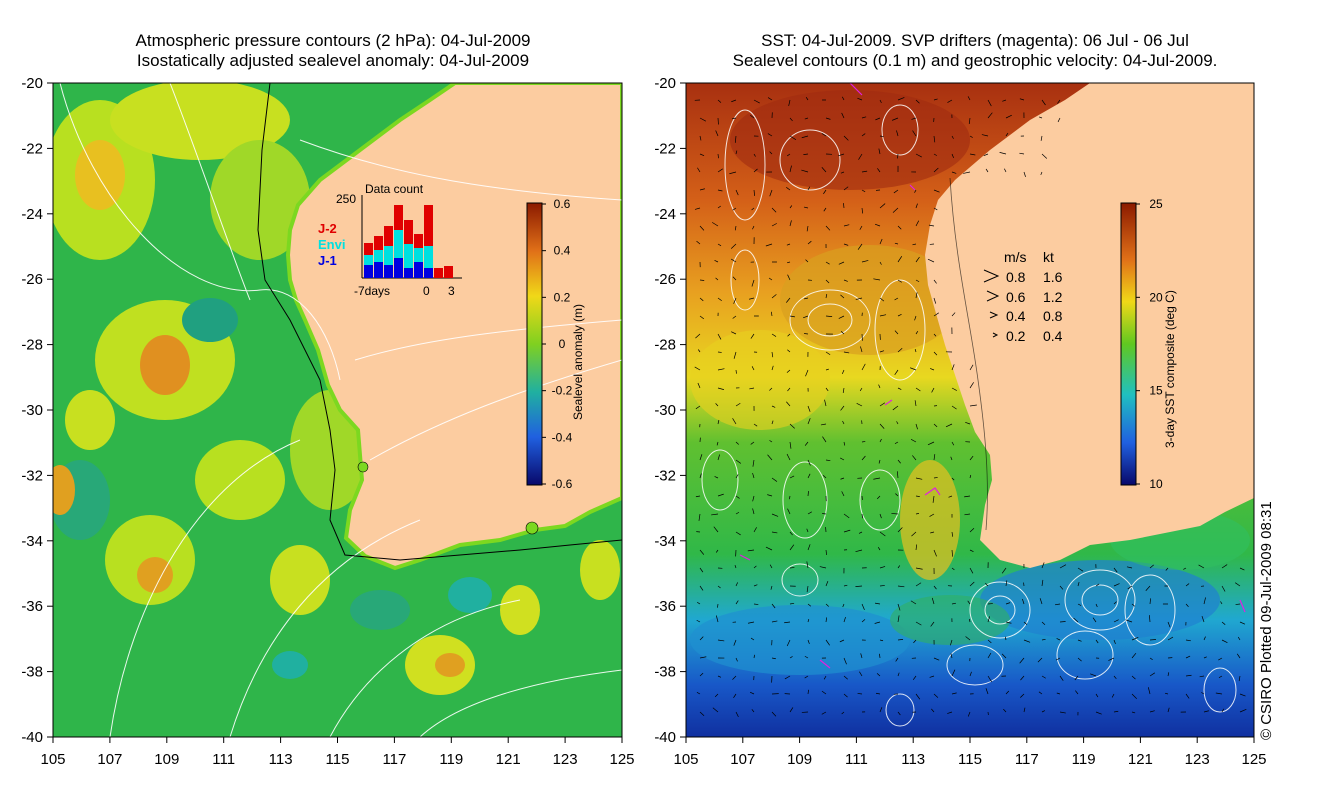 The height and width of the screenshot is (810, 1320). What do you see at coordinates (346, 199) in the screenshot?
I see `inset-ymax-label: 250` at bounding box center [346, 199].